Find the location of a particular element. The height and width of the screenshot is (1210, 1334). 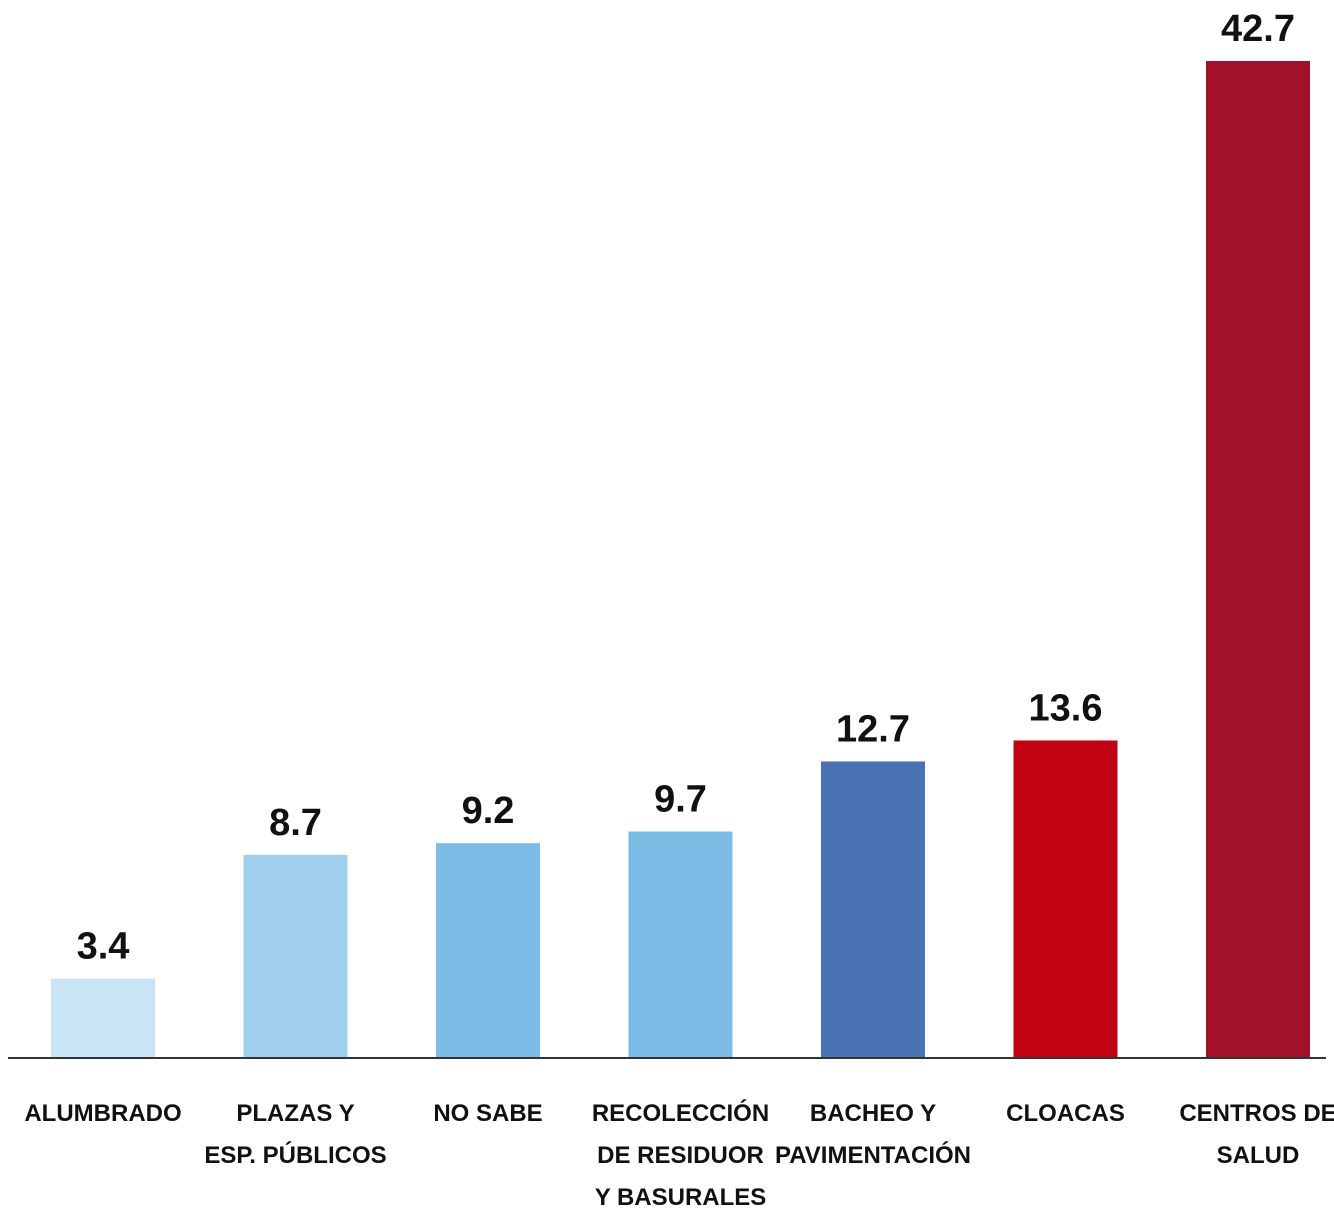

category-label-1: PLAZAS Y ESP. PÚBLICOS is located at coordinates (295, 1134).